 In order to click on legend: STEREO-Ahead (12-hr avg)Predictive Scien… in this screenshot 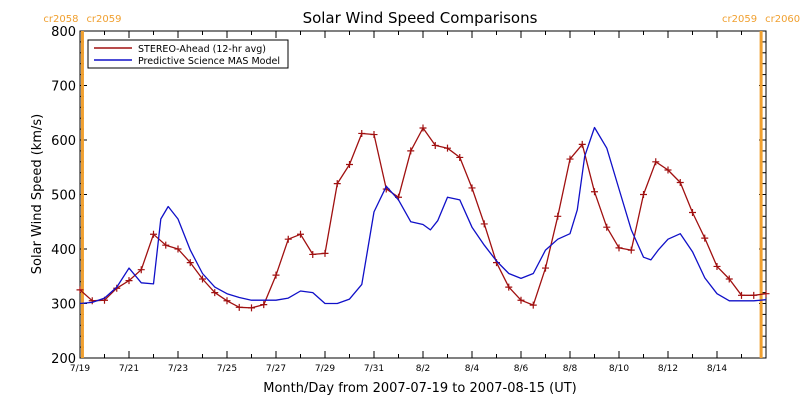, I will do `click(188, 54)`.